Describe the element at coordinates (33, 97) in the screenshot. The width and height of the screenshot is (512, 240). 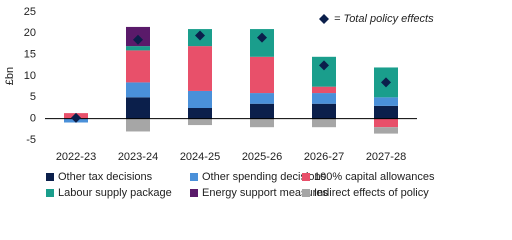
I see `y-tick-label: 5` at that location.